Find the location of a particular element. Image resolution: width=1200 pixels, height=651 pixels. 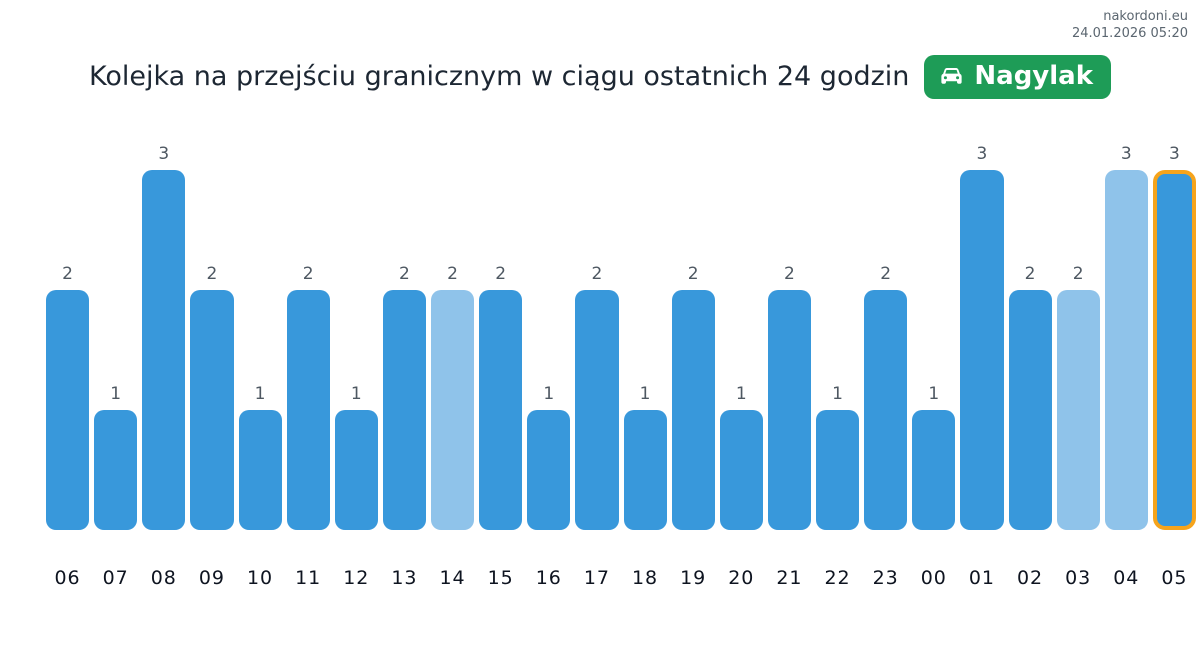

bar-column-06: 2 is located at coordinates (68, 397).